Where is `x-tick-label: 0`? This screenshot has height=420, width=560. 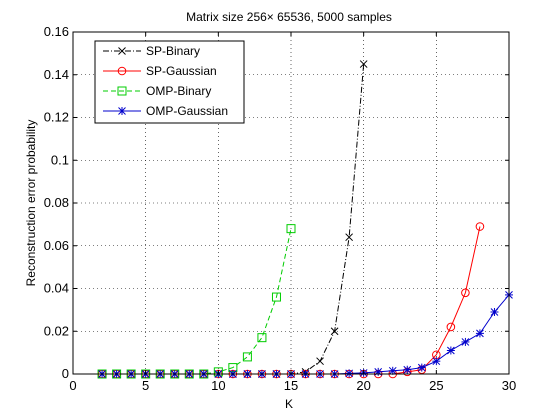 x-tick-label: 0 is located at coordinates (72, 385).